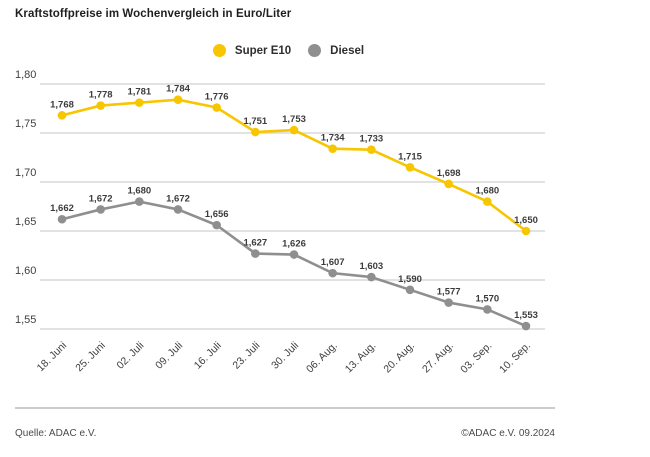 The width and height of the screenshot is (650, 457). Describe the element at coordinates (526, 315) in the screenshot. I see `data-point-label-diesel: 1,553` at that location.